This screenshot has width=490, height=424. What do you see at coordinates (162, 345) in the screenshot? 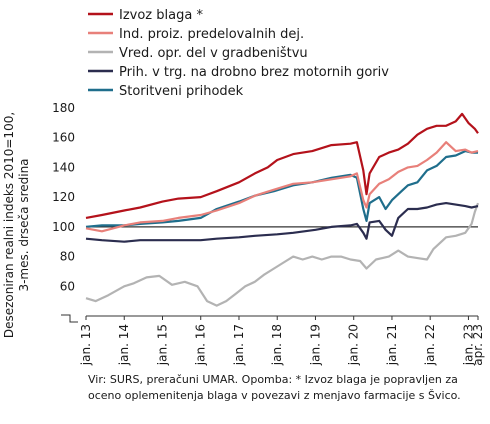
I see `x-tick-label: jan. 15` at bounding box center [162, 345].